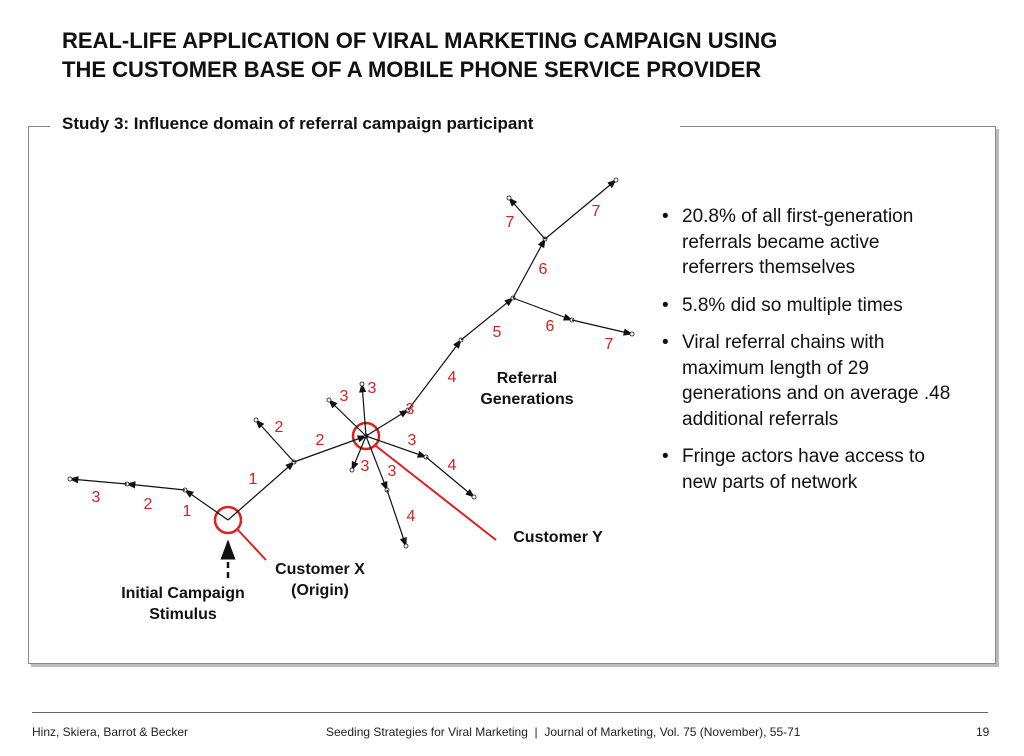 This screenshot has width=1024, height=756. What do you see at coordinates (558, 537) in the screenshot?
I see `customer-y-label: Customer Y` at bounding box center [558, 537].